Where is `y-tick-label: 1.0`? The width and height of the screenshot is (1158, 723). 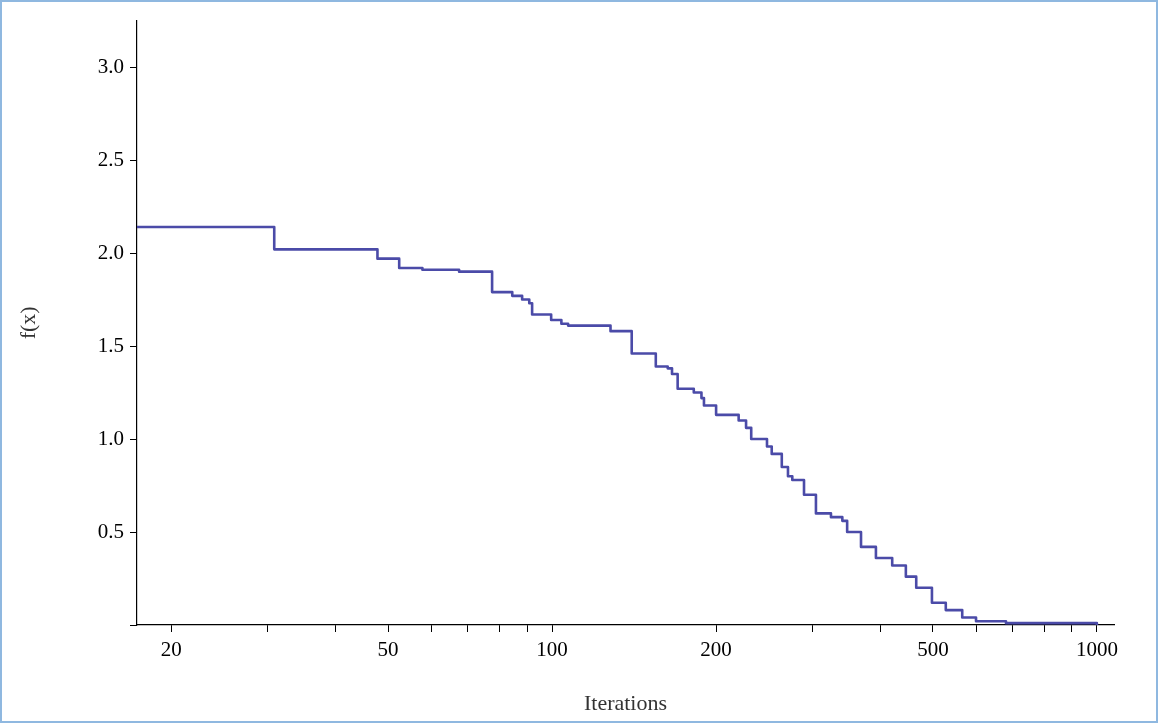 y-tick-label: 1.0 is located at coordinates (110, 437).